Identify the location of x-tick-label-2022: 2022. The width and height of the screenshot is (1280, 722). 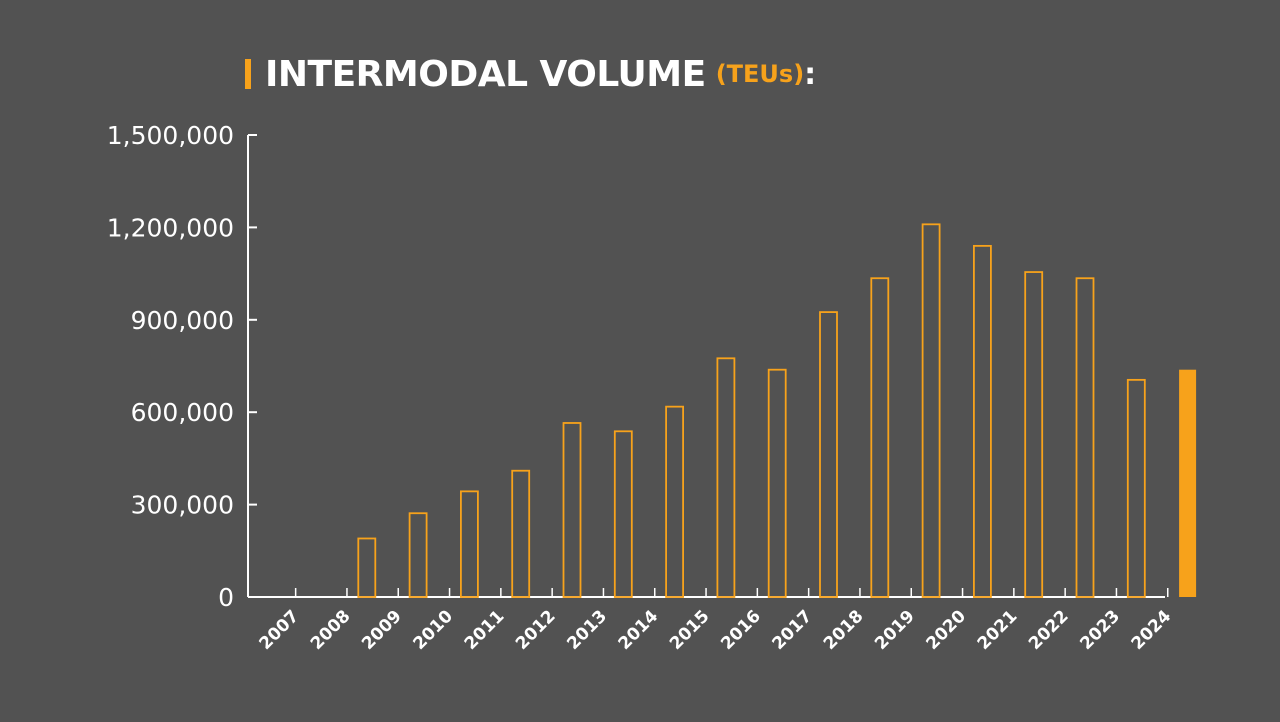
(1049, 630).